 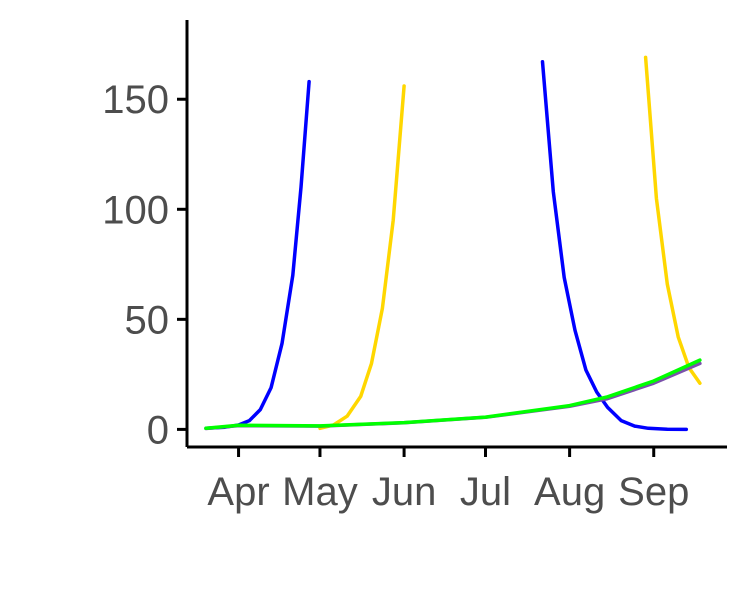 I want to click on y-axis-ticks: 0 50 100 150, so click(x=144, y=265).